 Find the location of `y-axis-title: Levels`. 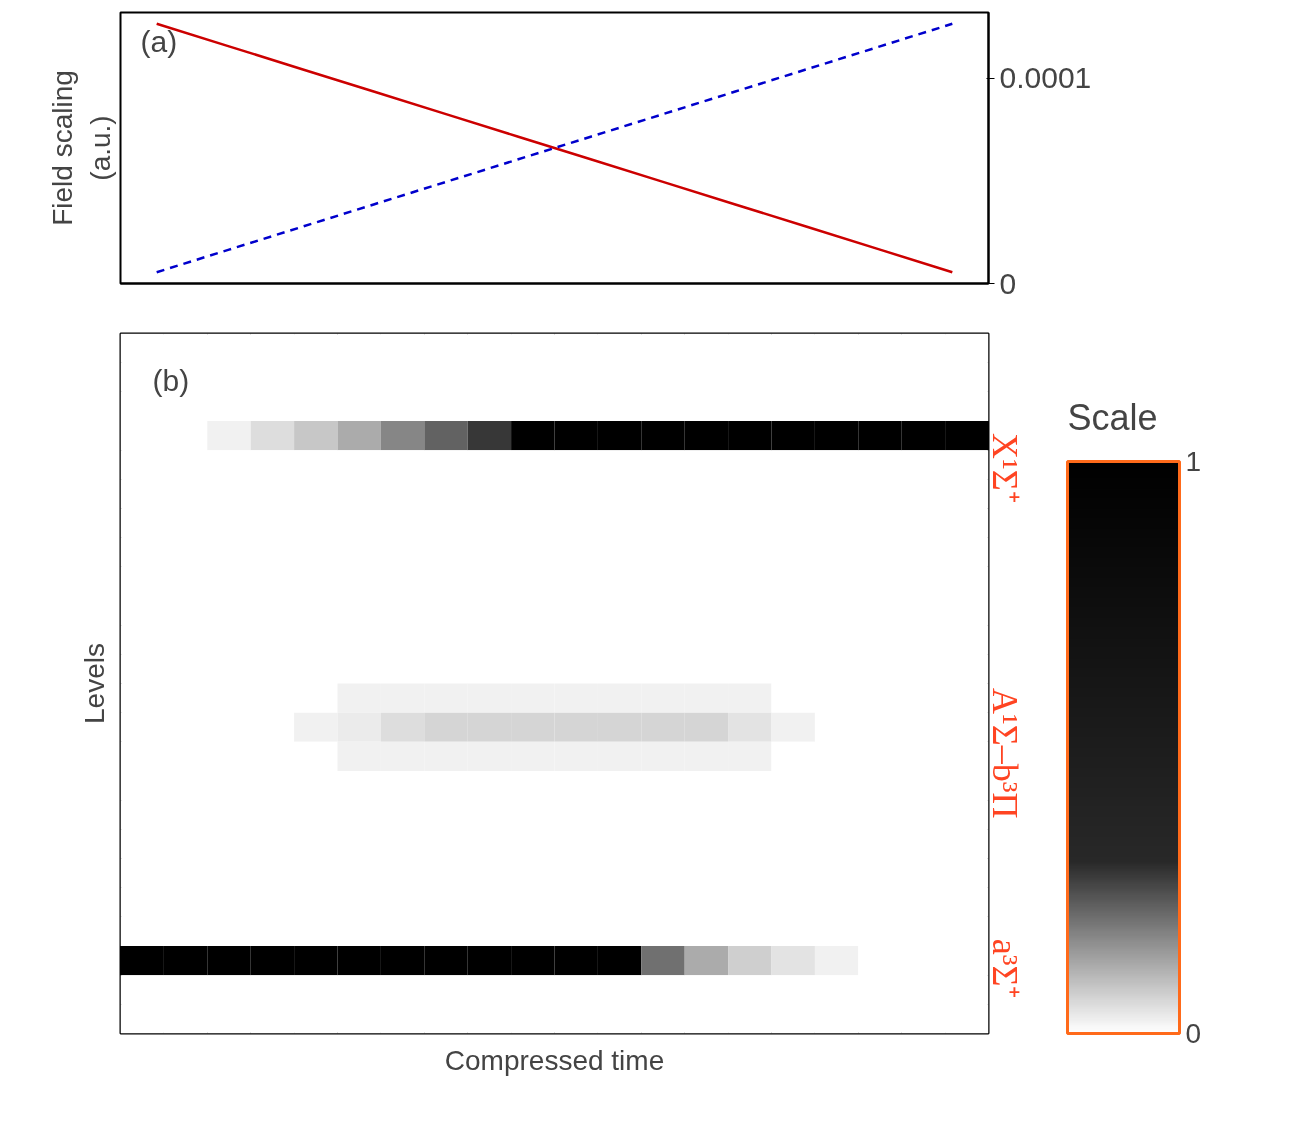

y-axis-title: Levels is located at coordinates (94, 683).